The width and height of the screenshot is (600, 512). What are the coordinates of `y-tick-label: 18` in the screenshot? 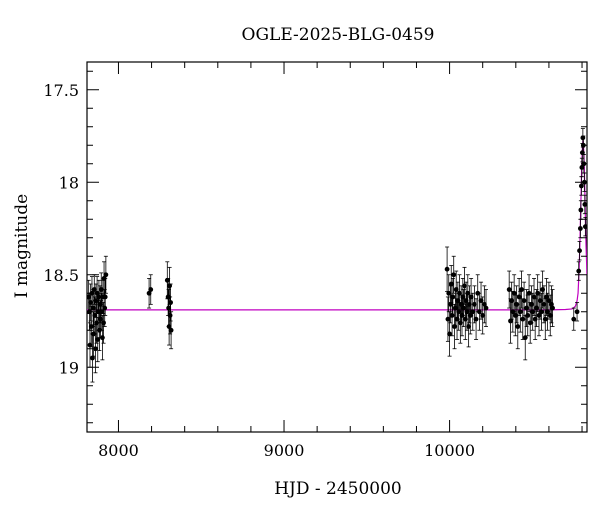 It's located at (69, 182).